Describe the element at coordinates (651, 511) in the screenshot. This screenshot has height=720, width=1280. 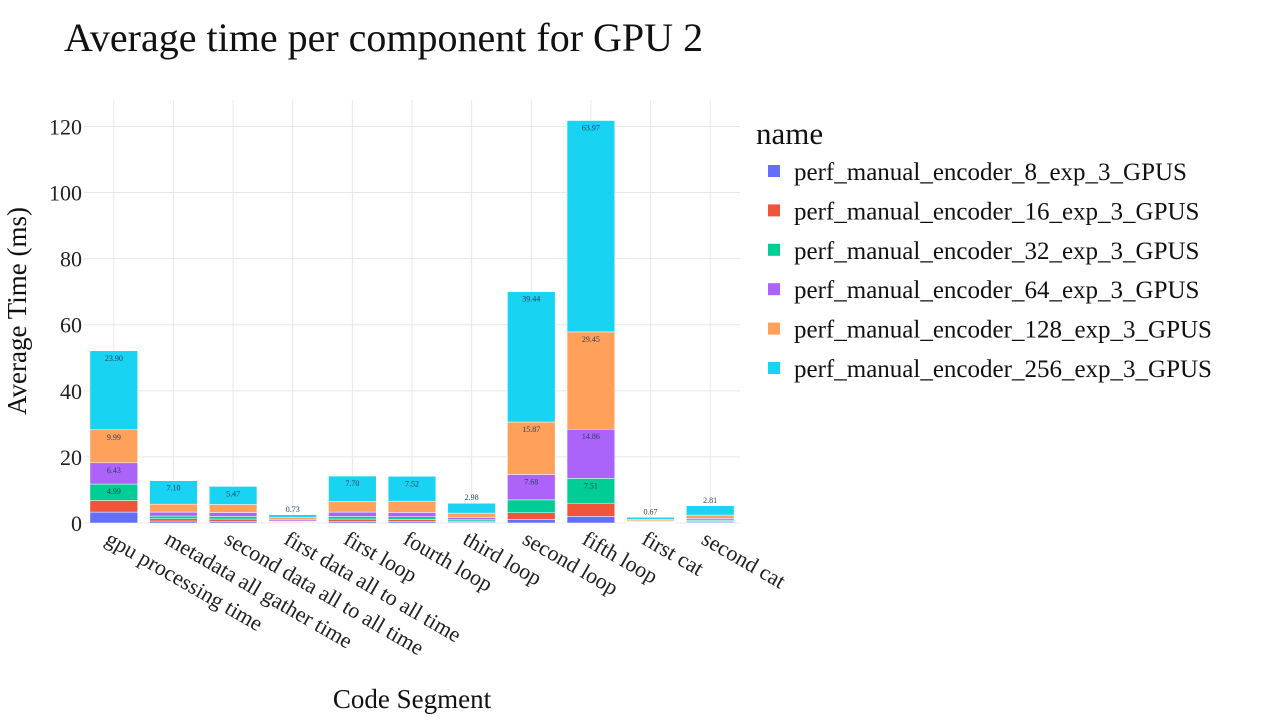
I see `bar-data-label: 0.67` at that location.